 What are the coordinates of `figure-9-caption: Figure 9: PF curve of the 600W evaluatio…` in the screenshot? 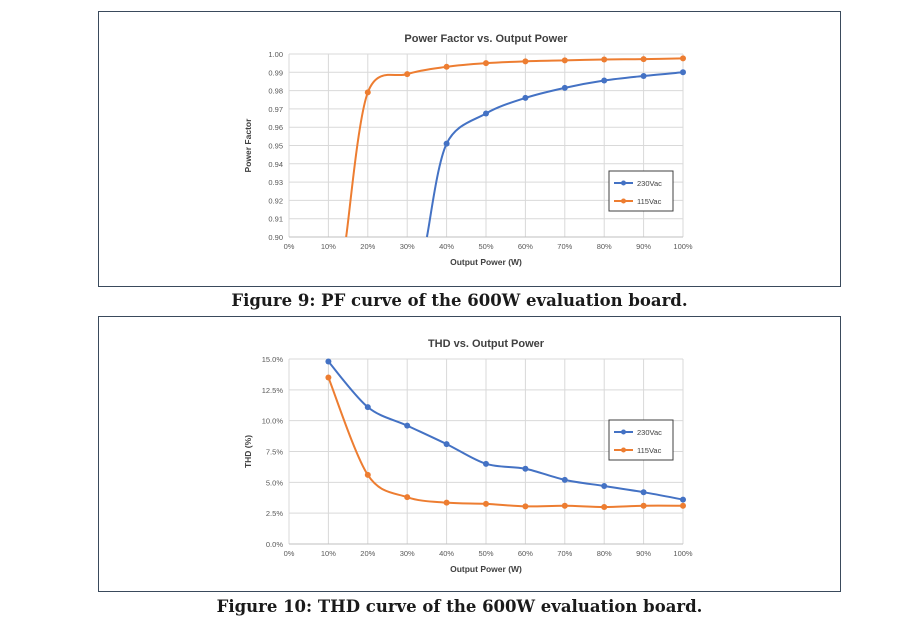 It's located at (459, 300).